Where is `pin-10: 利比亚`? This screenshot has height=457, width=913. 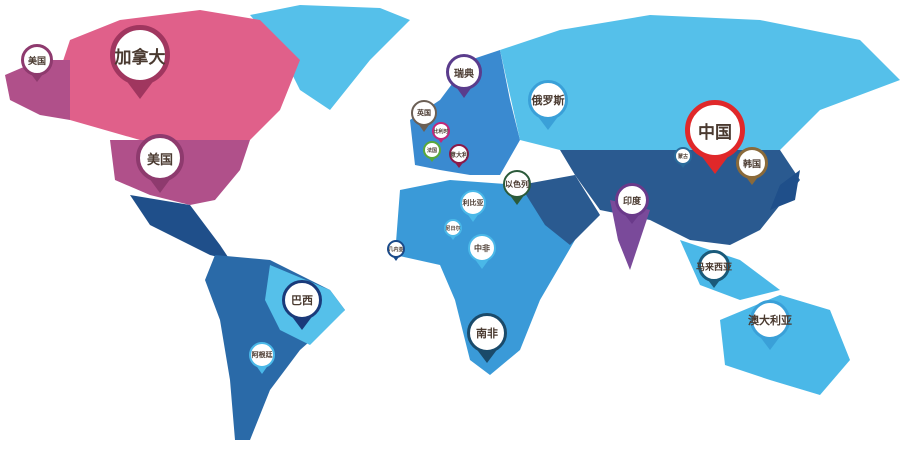 pin-10: 利比亚 is located at coordinates (473, 206).